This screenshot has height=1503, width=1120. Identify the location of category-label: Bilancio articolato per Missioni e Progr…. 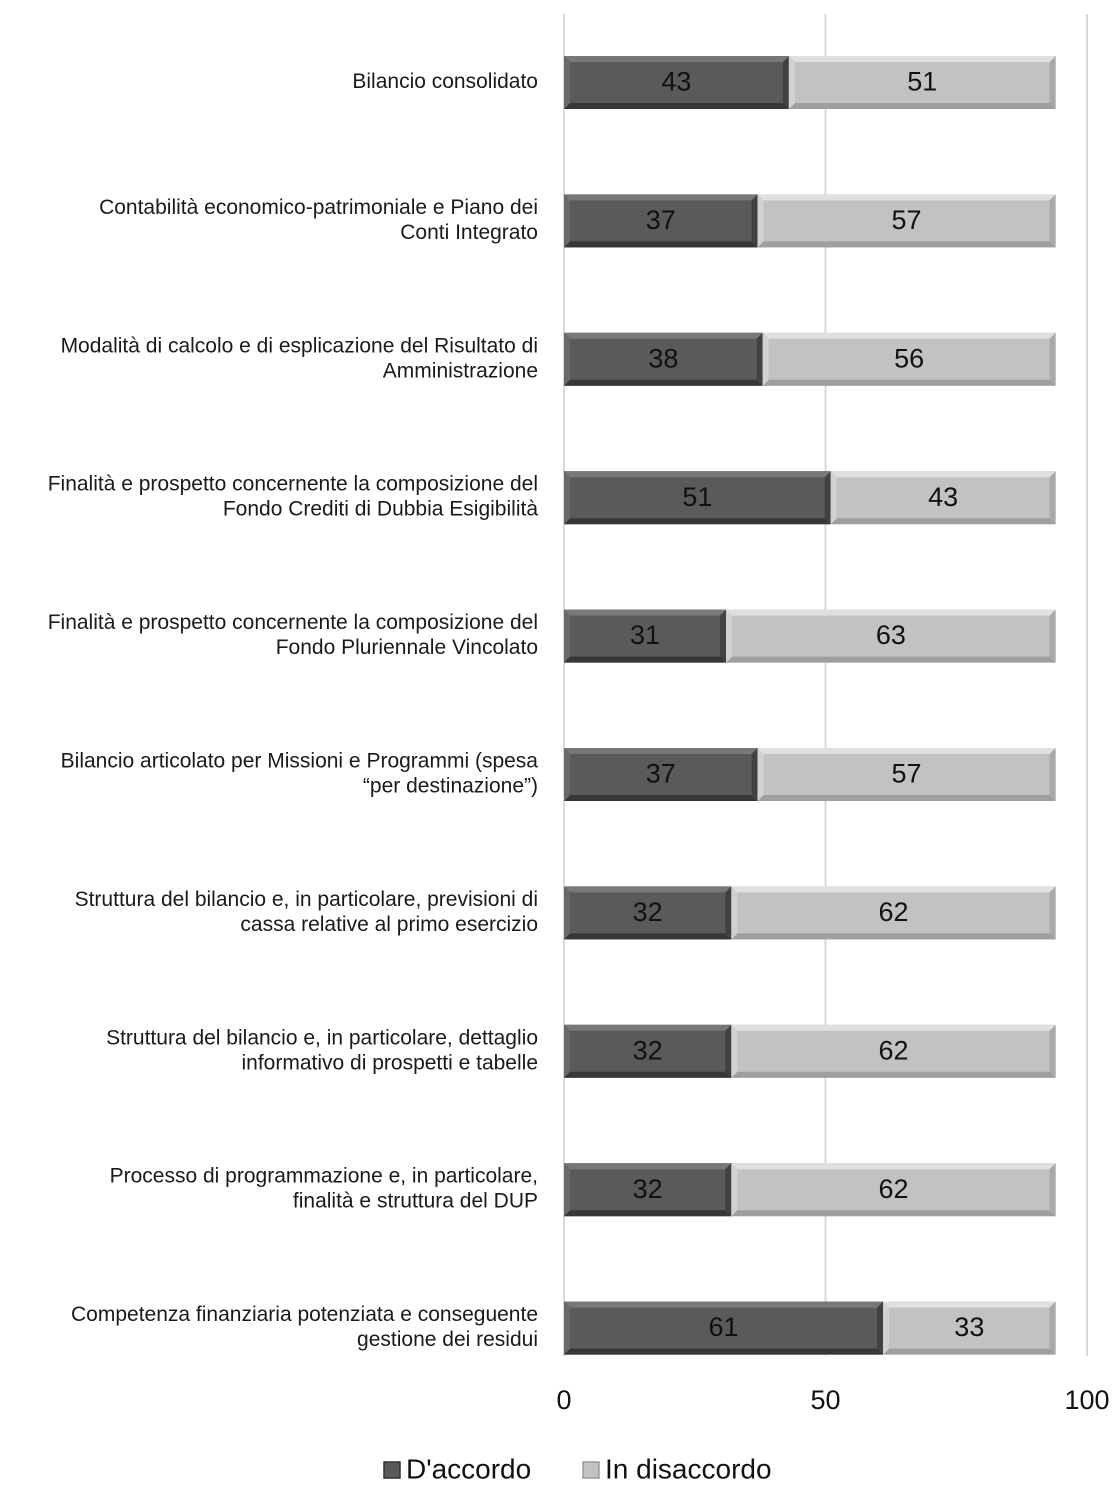
(300, 774).